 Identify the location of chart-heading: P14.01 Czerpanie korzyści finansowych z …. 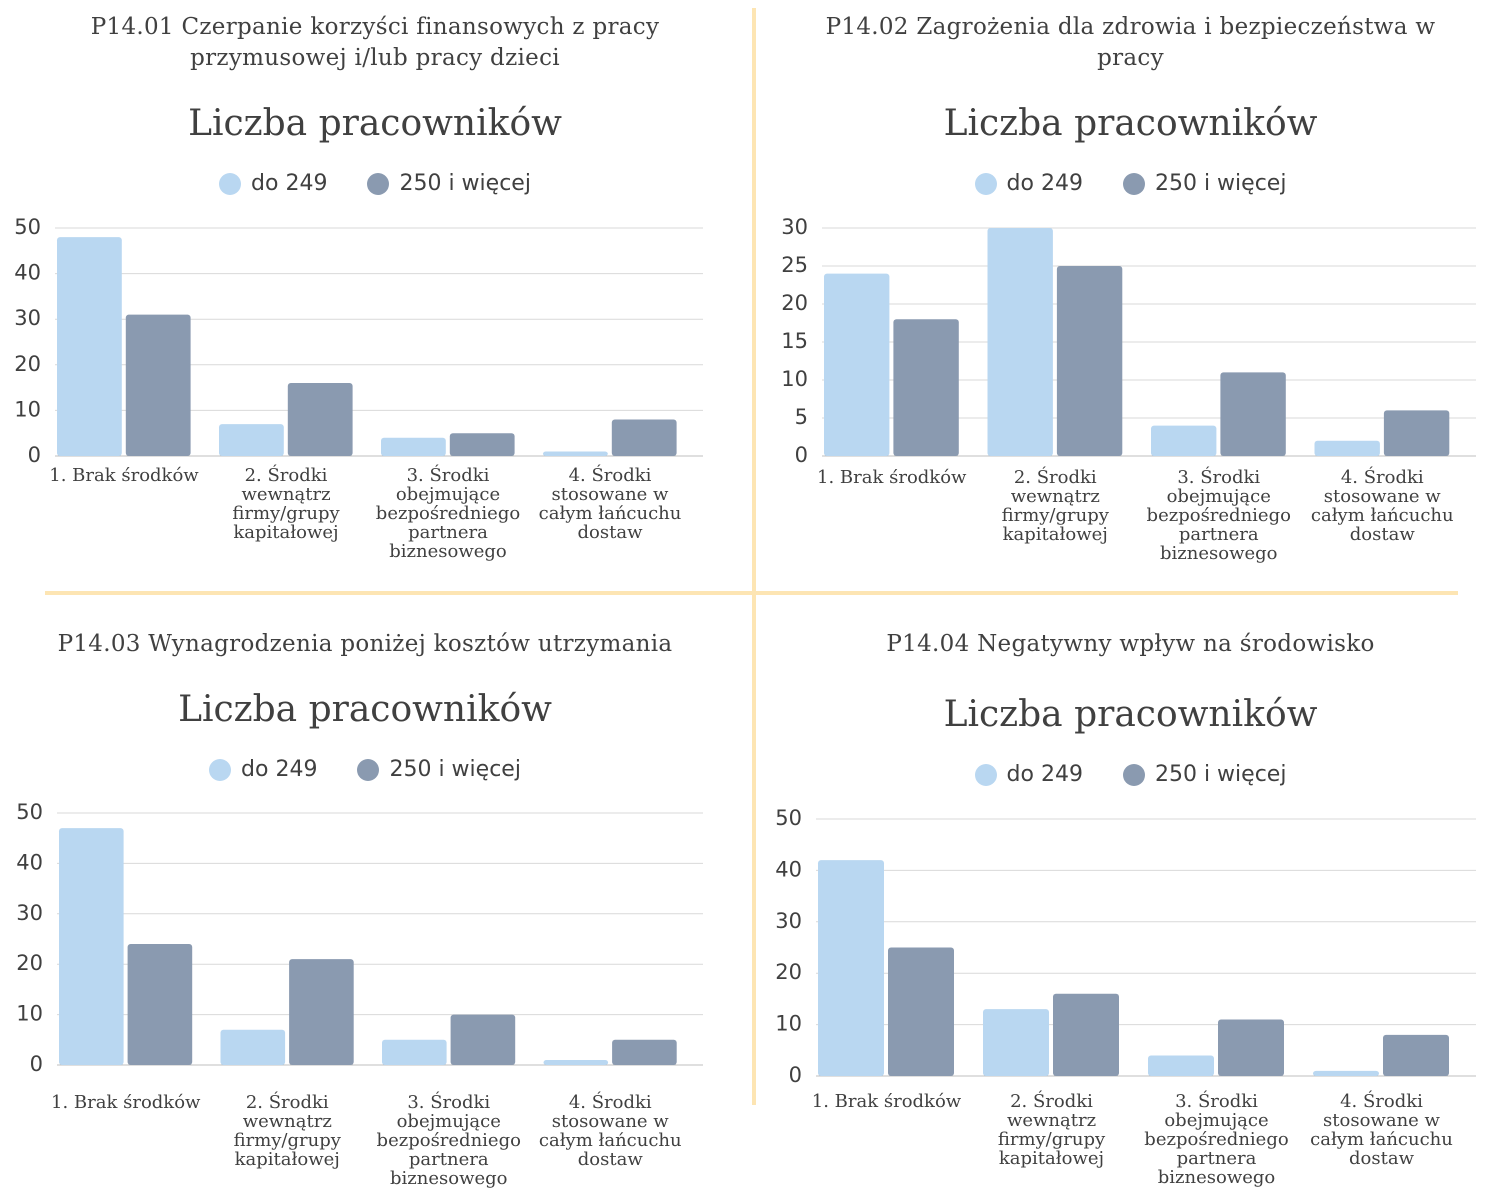
(375, 42).